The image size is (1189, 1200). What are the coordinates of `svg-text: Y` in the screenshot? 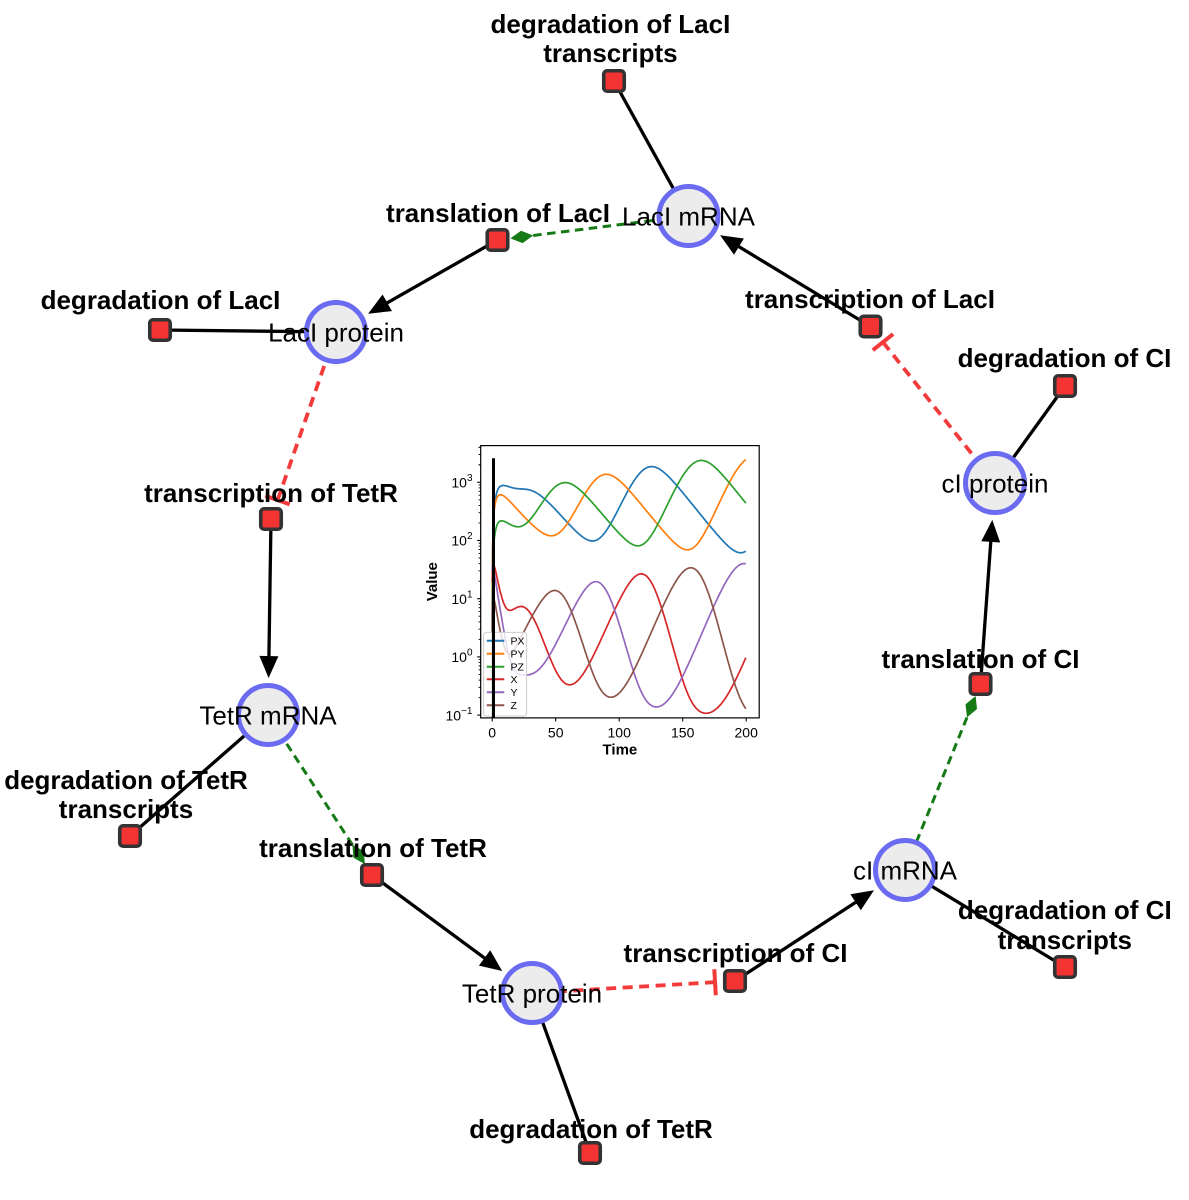 It's located at (514, 693).